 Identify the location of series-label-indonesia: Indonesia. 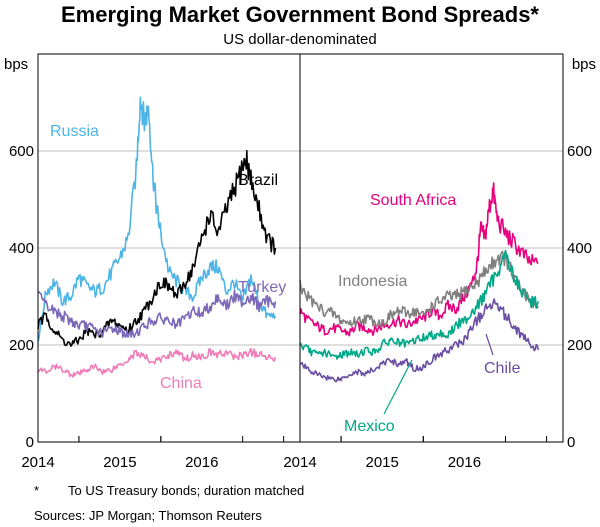
(372, 281).